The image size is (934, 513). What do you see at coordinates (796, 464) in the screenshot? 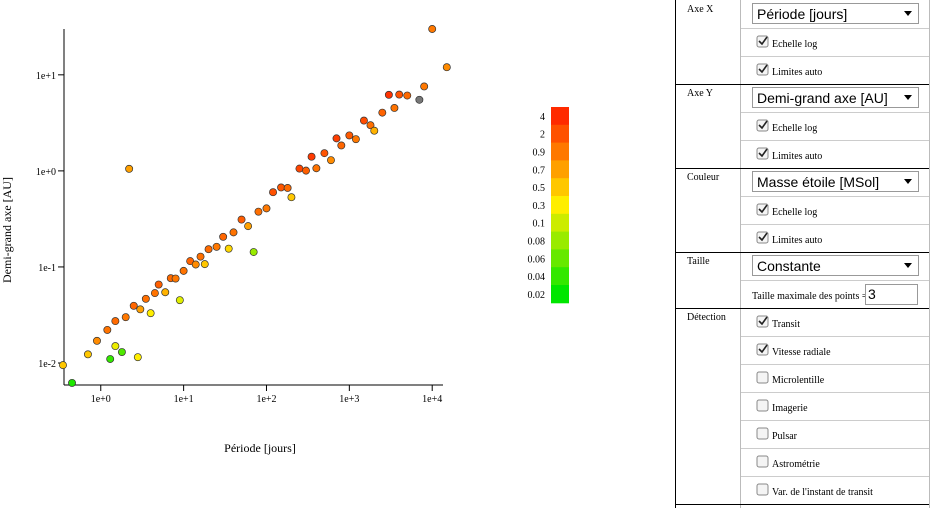
I see `checkbox-label: Astrométrie` at bounding box center [796, 464].